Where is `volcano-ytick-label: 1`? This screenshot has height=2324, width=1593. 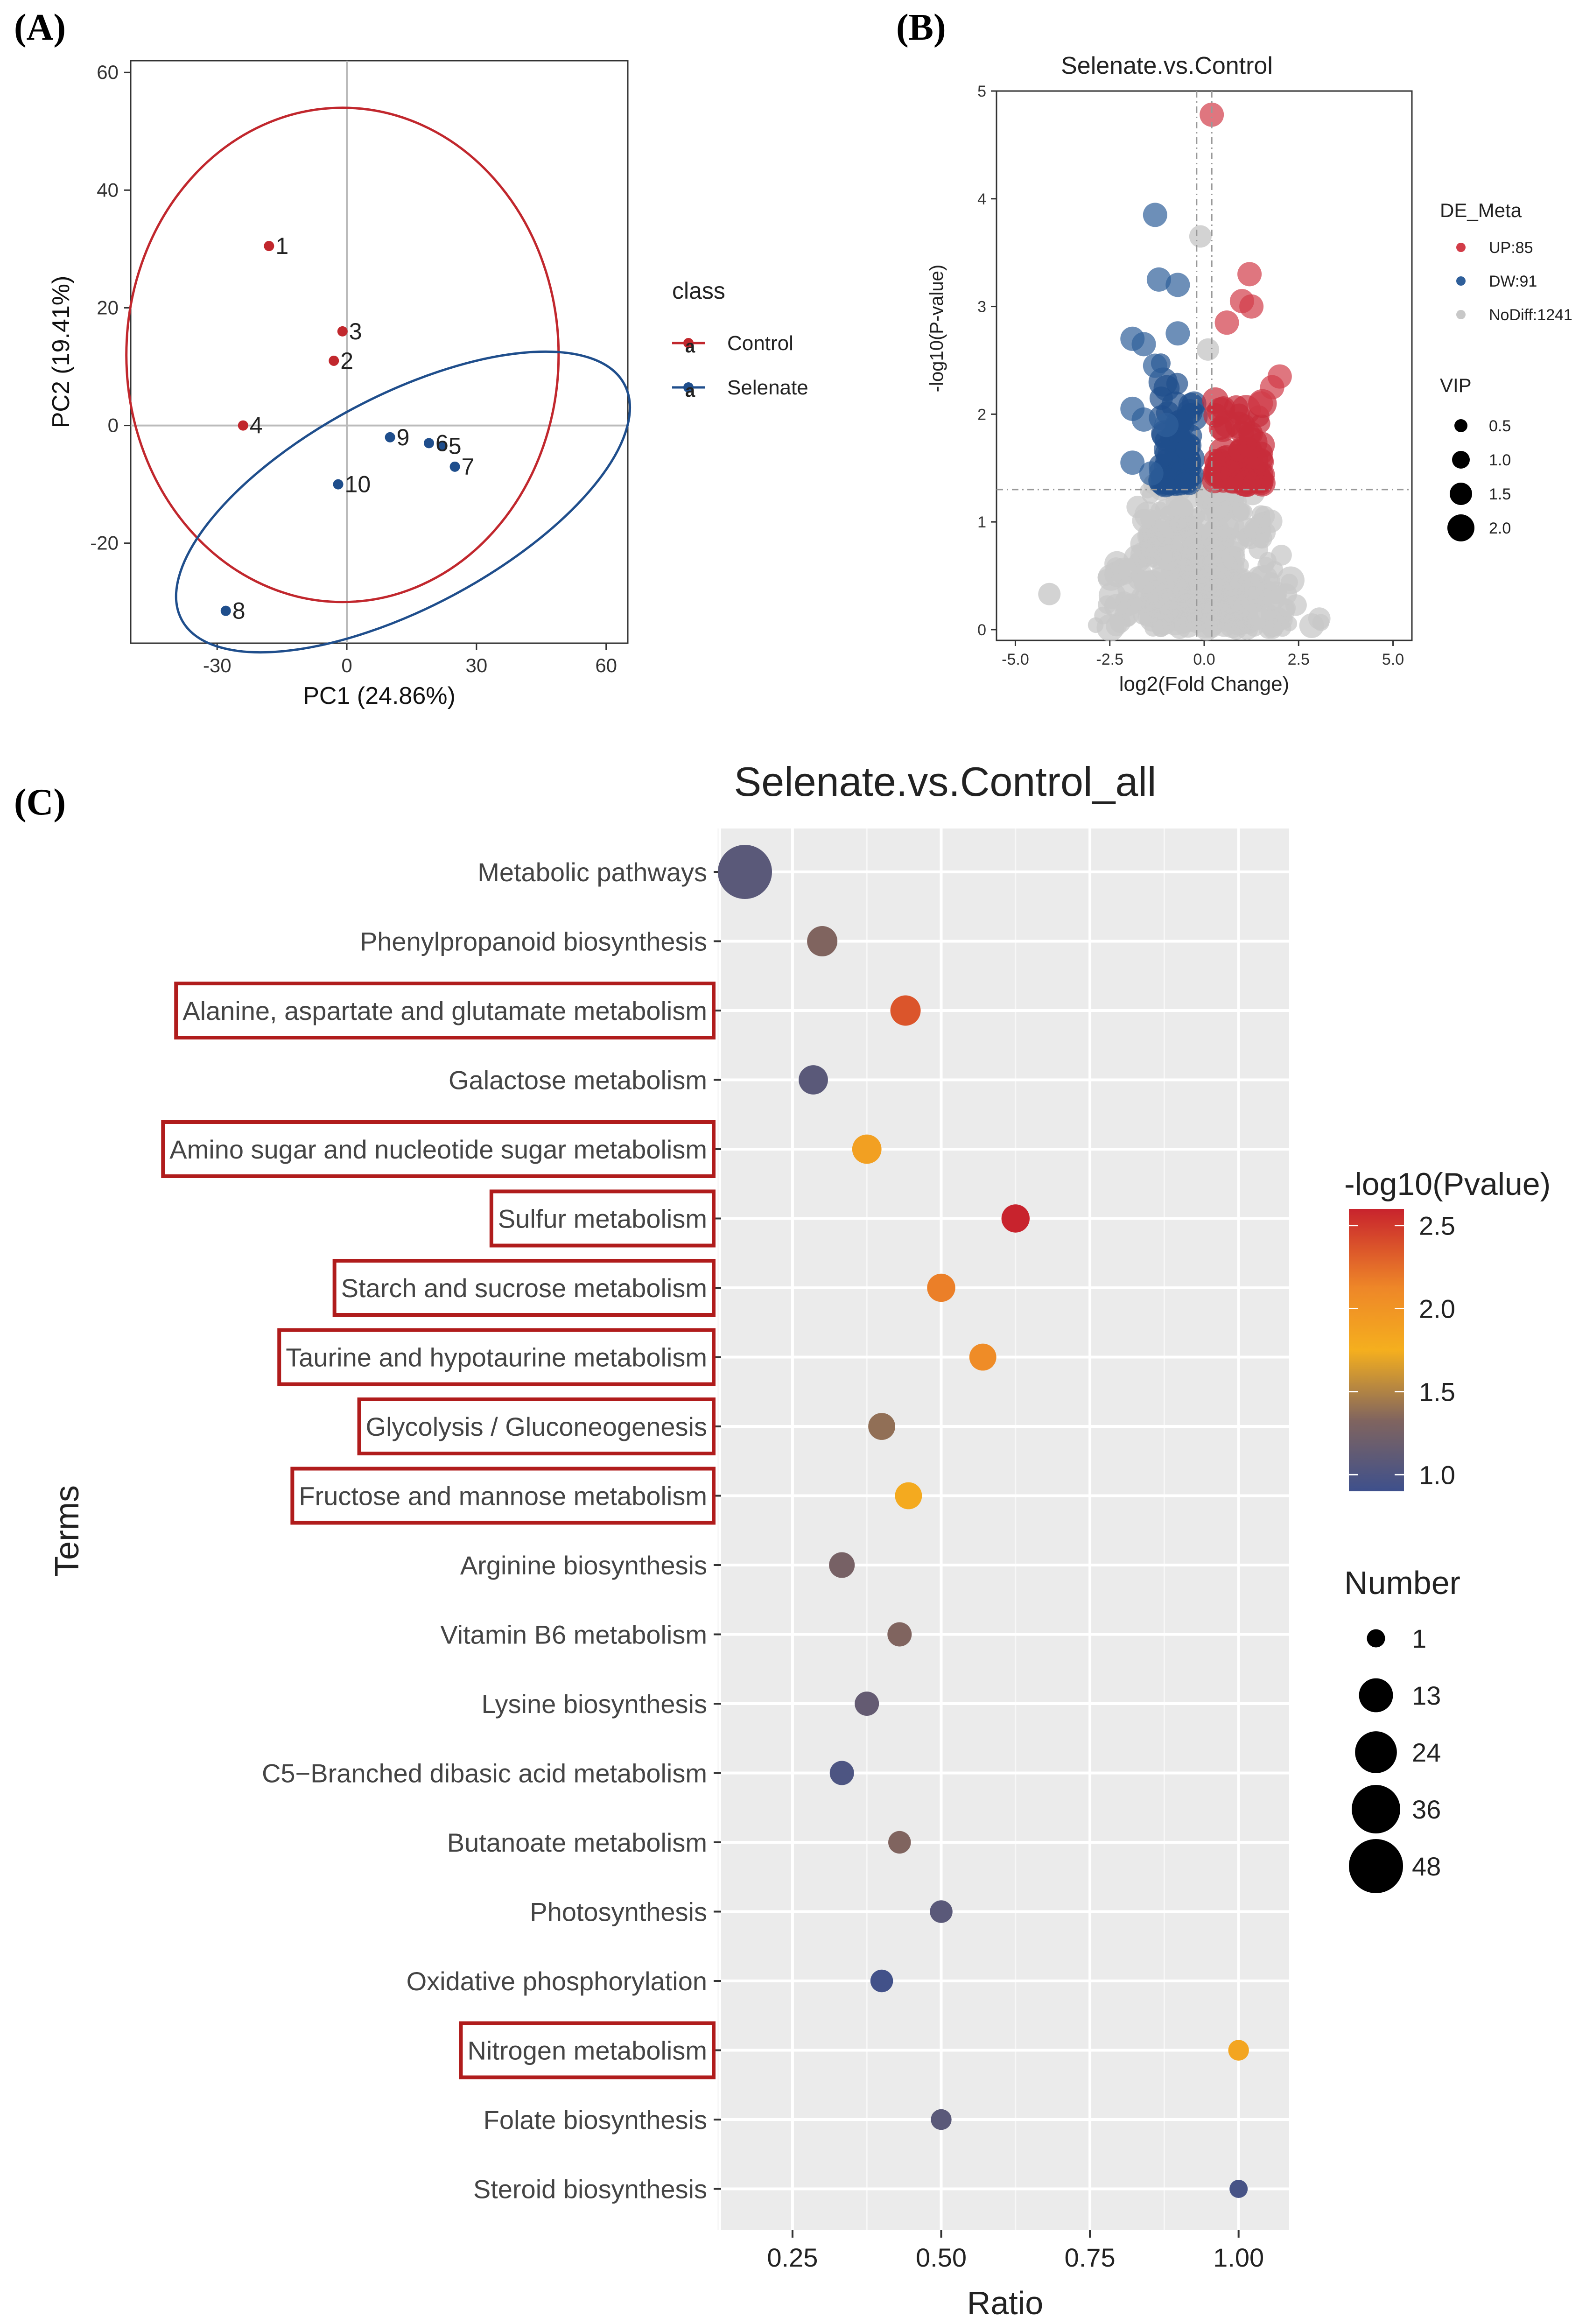
volcano-ytick-label: 1 is located at coordinates (981, 522).